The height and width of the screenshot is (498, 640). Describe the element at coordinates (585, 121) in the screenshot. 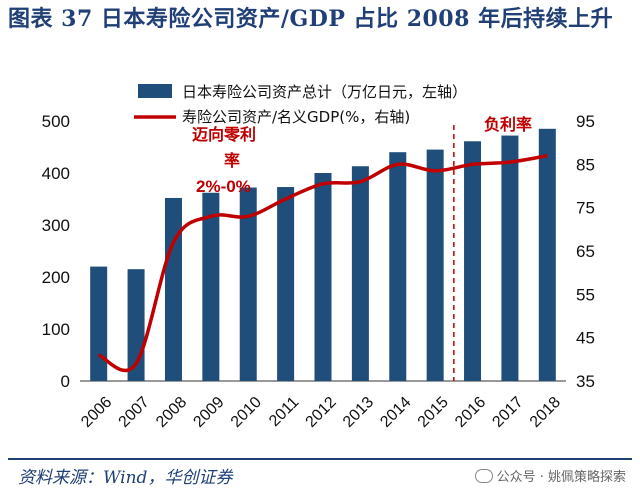

I see `y-right-tick-label: 95` at that location.